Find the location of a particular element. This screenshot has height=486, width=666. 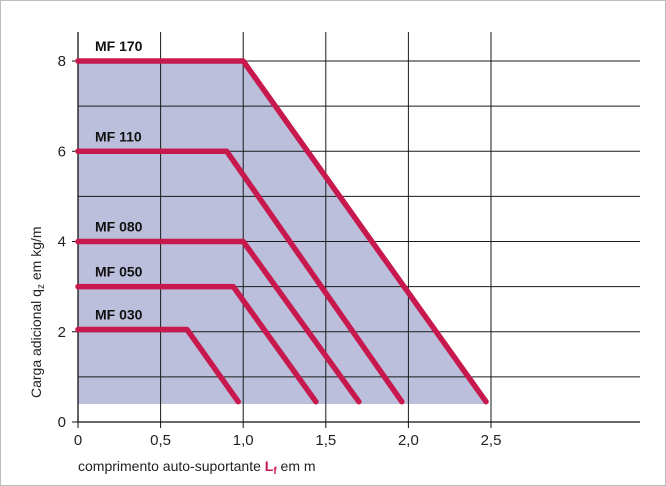

x-tick-label: 1,5 is located at coordinates (325, 440).